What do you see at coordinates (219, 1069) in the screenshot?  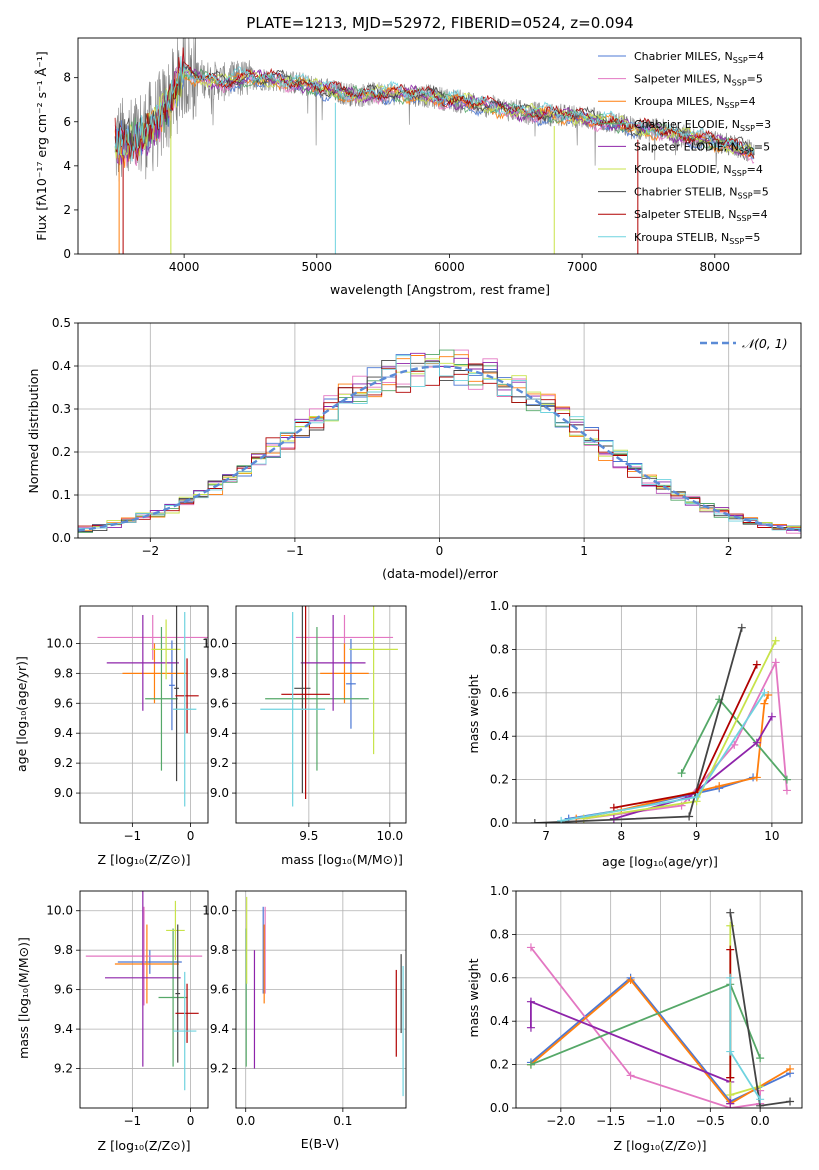 I see `y-tick-label: 9.2` at bounding box center [219, 1069].